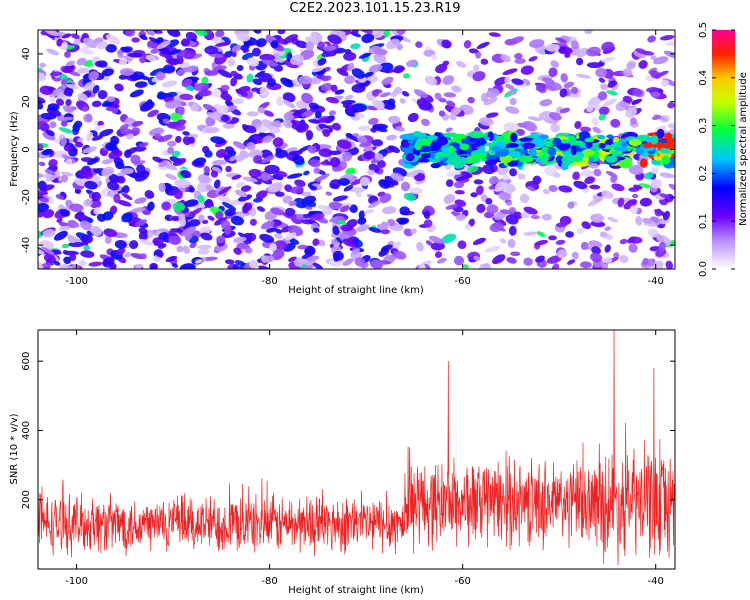 The width and height of the screenshot is (750, 600). Describe the element at coordinates (76, 281) in the screenshot. I see `x-tick-label: -100` at that location.